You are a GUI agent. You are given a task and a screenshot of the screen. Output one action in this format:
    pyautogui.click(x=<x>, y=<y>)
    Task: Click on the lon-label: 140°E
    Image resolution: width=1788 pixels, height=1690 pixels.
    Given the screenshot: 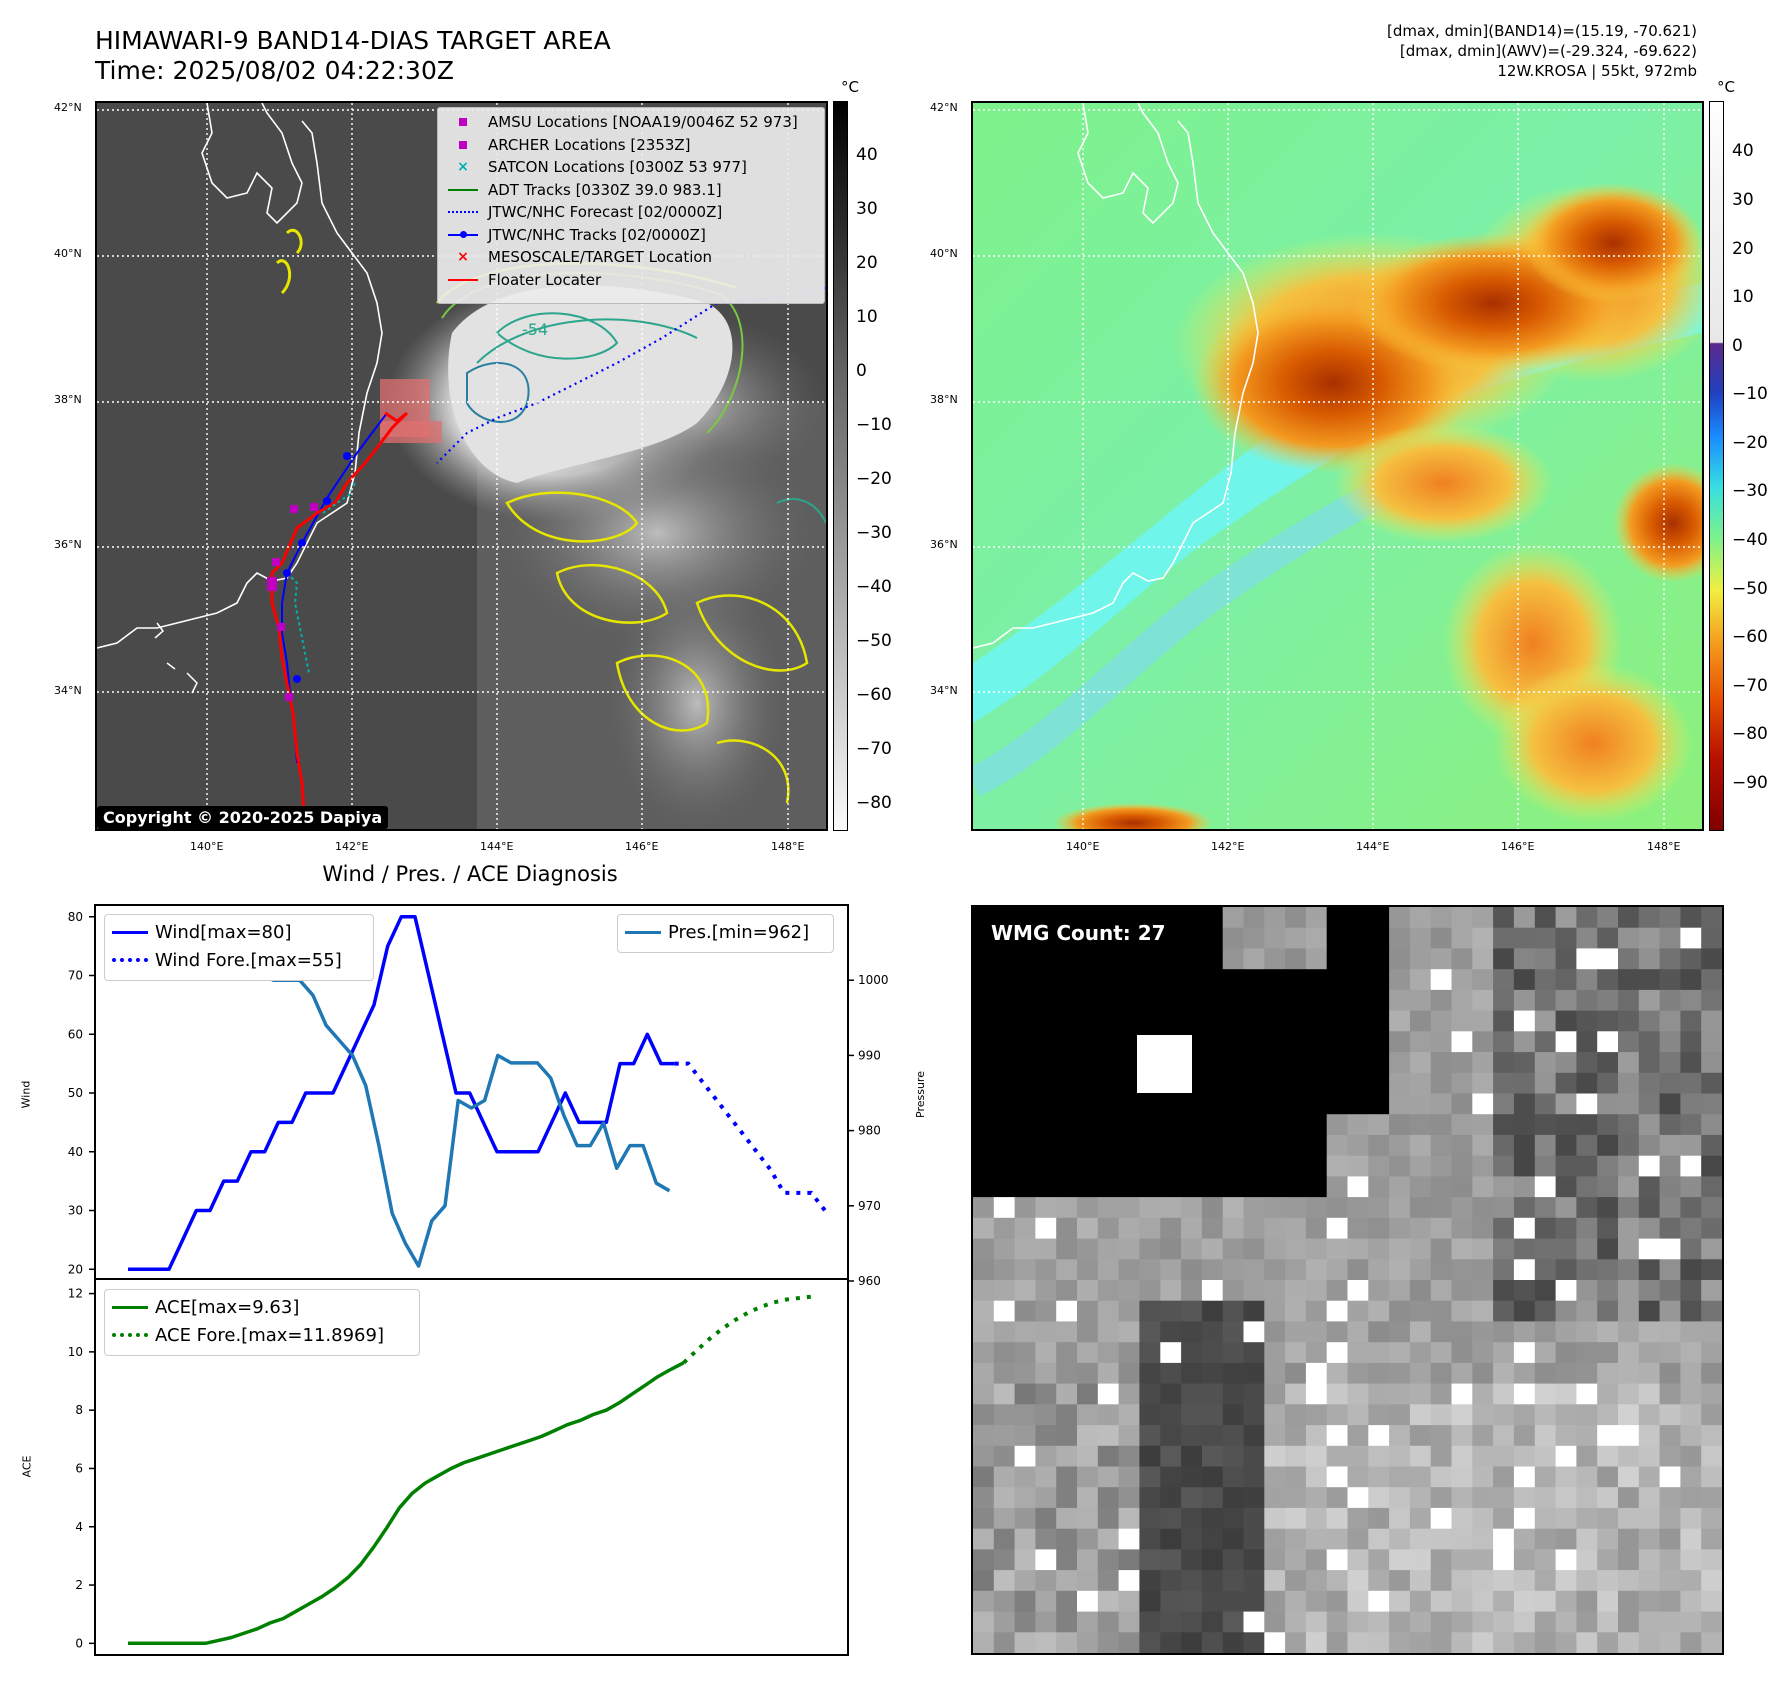 What is the action you would take?
    pyautogui.click(x=207, y=846)
    